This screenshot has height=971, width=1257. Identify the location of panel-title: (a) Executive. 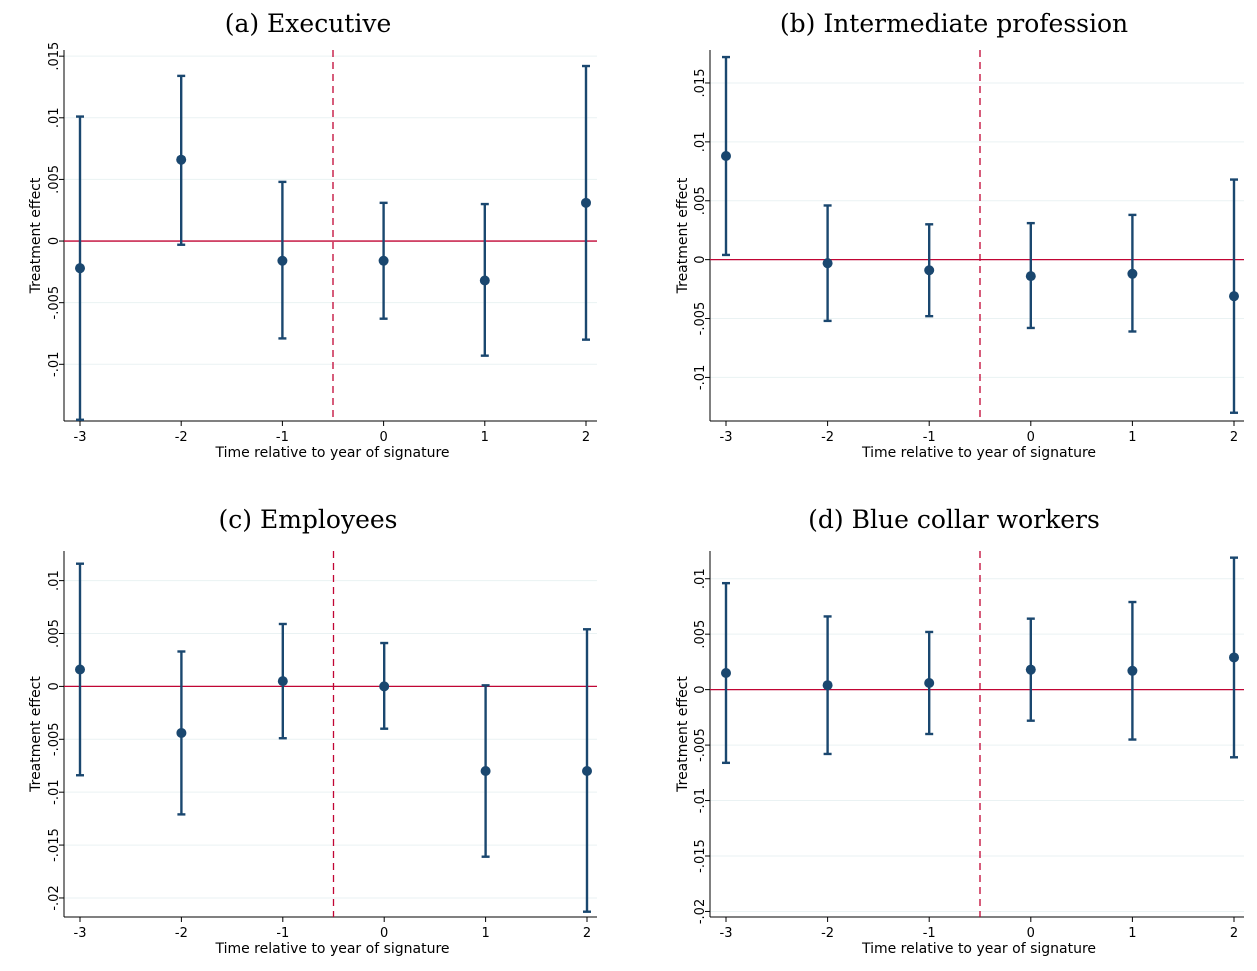
(308, 23).